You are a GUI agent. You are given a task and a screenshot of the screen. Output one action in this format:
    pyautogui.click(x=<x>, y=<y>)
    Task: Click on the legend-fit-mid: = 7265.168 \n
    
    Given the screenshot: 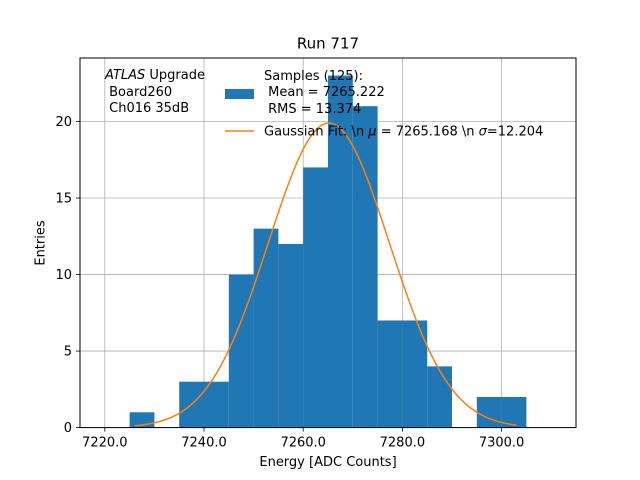 What is the action you would take?
    pyautogui.click(x=428, y=132)
    